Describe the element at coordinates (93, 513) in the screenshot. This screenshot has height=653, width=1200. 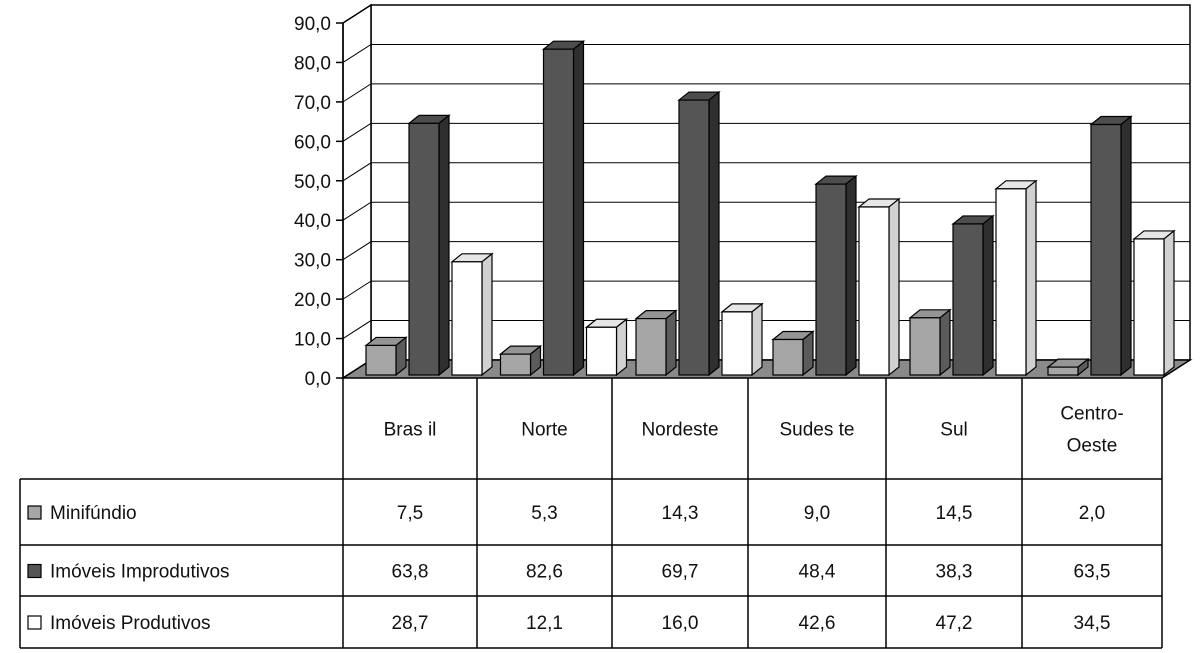
I see `legend-label: Minifúndio` at that location.